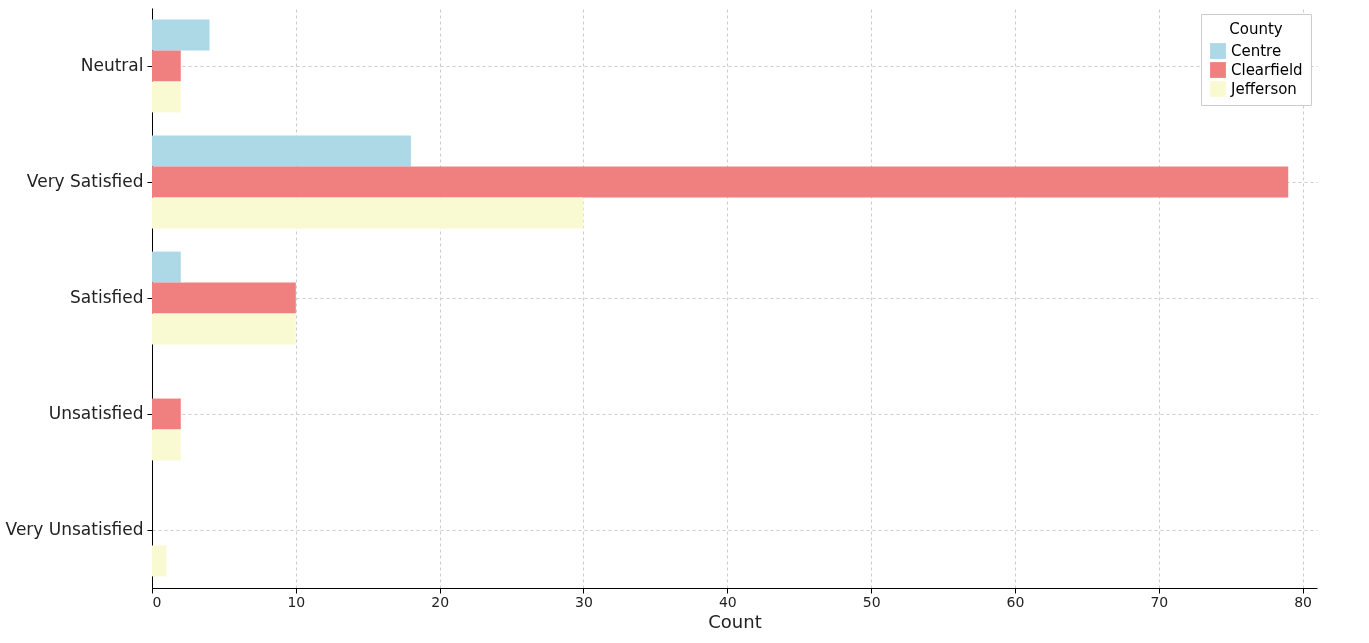  What do you see at coordinates (74, 529) in the screenshot?
I see `y-tick-label: Very Unsatisfied` at bounding box center [74, 529].